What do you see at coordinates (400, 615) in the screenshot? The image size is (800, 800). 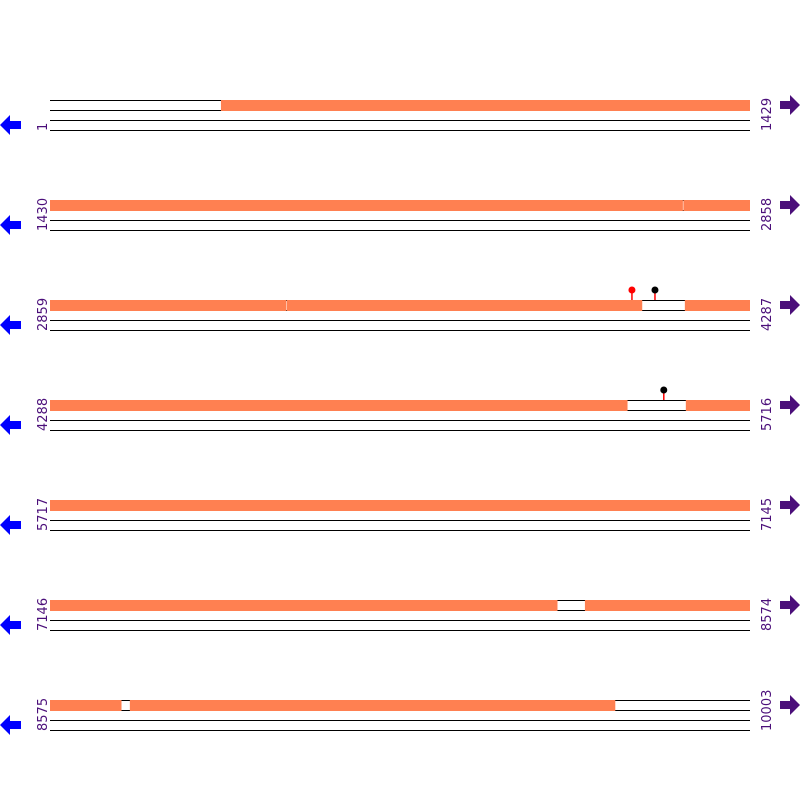 I see `sequence-row: 7146 8574` at bounding box center [400, 615].